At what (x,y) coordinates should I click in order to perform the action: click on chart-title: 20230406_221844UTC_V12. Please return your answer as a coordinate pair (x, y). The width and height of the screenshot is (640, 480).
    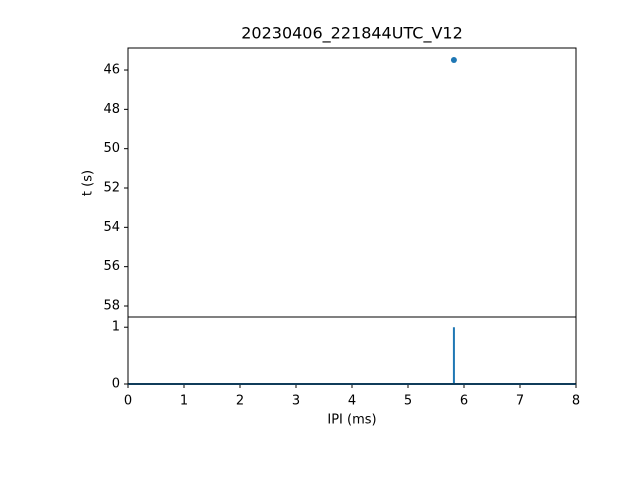
    Looking at the image, I should click on (352, 34).